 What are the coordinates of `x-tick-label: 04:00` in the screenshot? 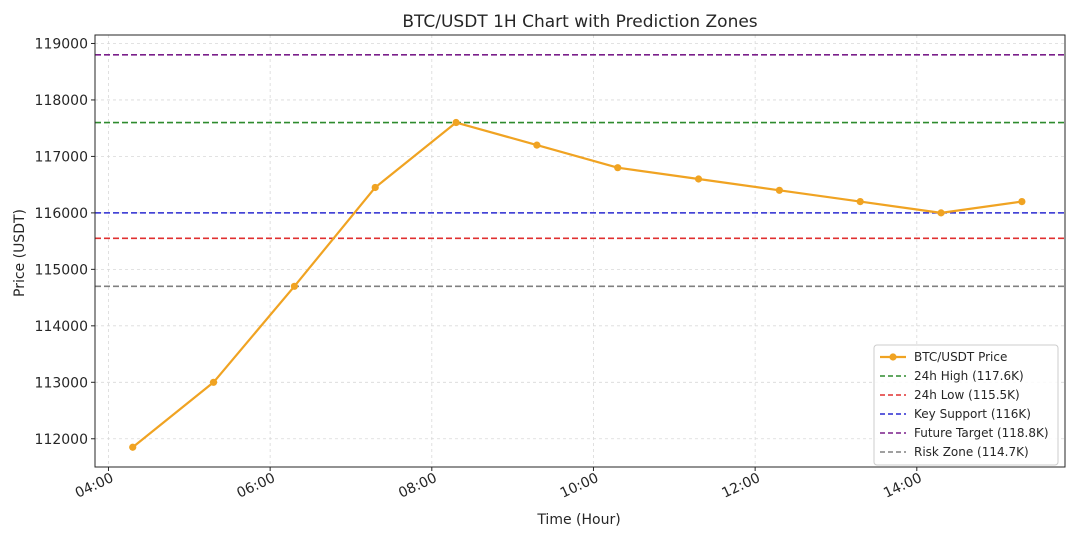 It's located at (94, 486).